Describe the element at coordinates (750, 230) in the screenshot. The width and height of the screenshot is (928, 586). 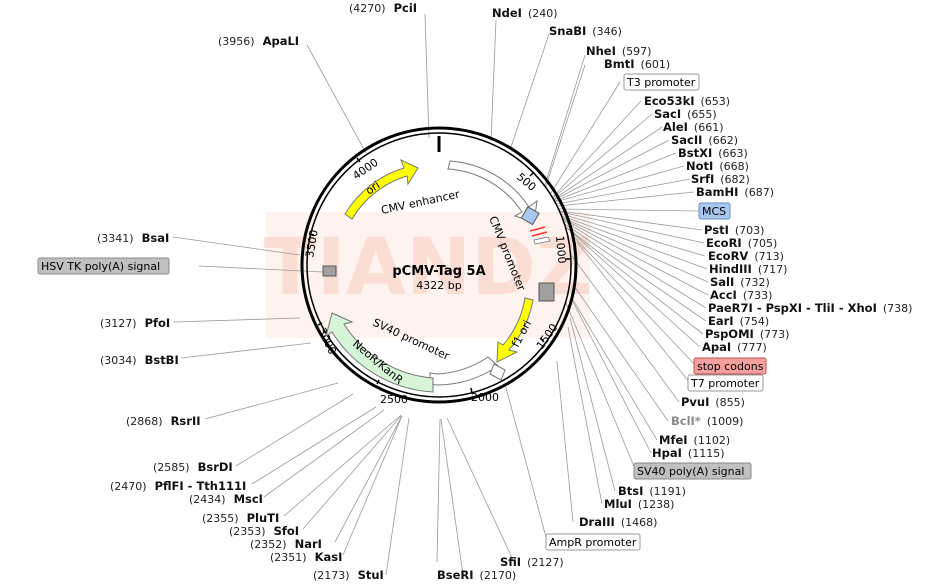
I see `site-psti-pos: (703)` at that location.